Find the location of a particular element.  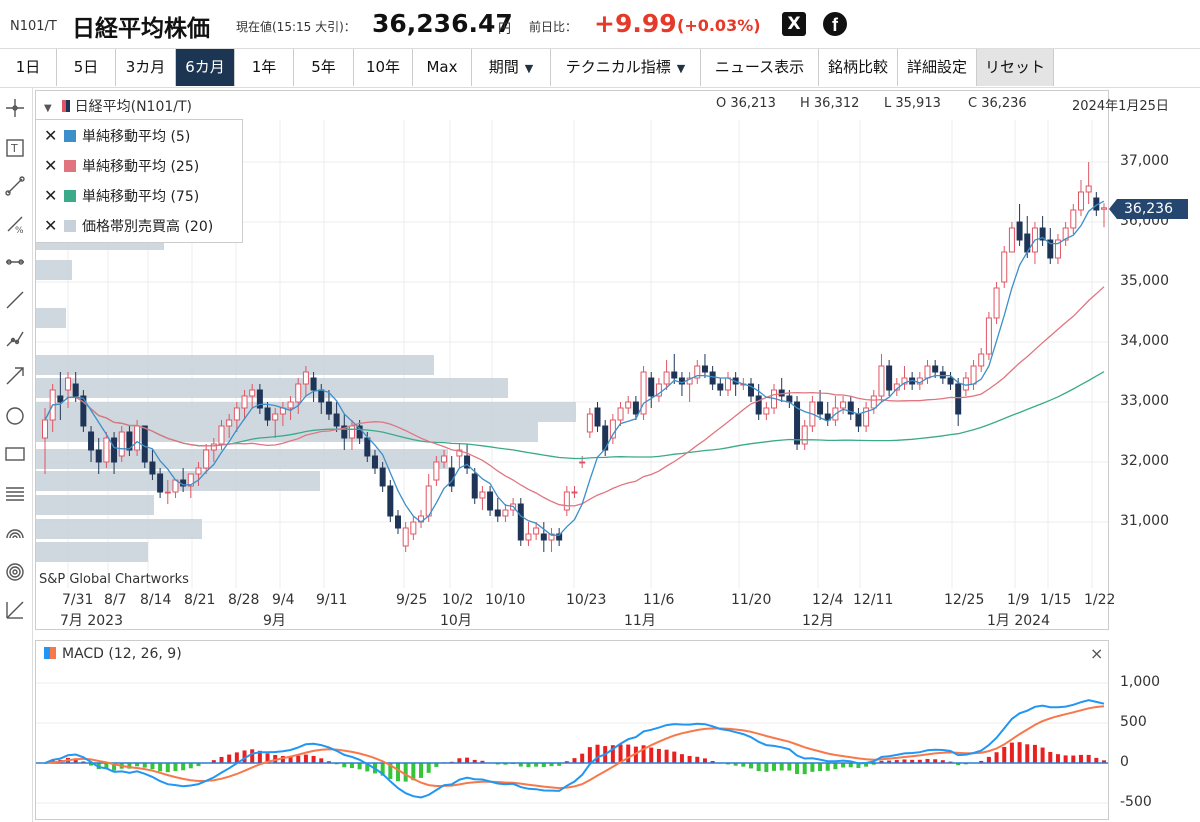

period-10y-button: 10年 is located at coordinates (383, 67).